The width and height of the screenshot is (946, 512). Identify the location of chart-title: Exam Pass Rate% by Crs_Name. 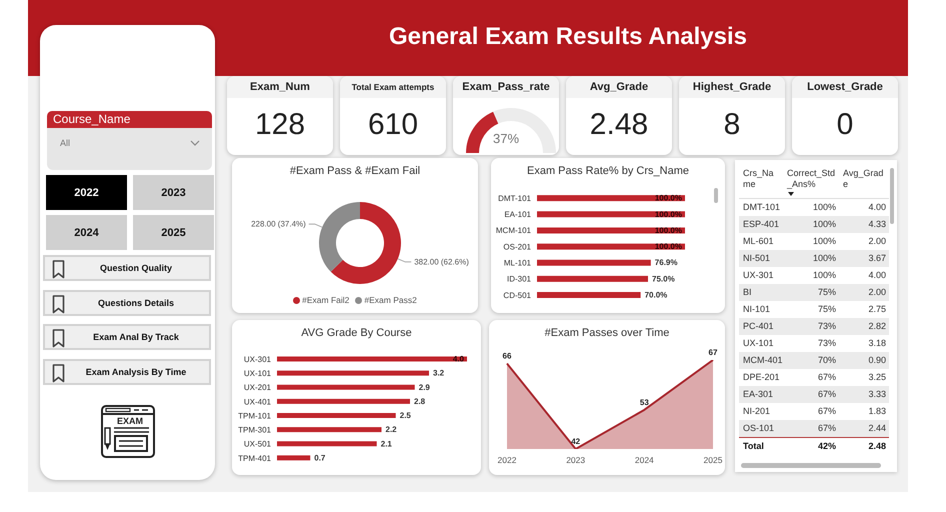
(608, 171).